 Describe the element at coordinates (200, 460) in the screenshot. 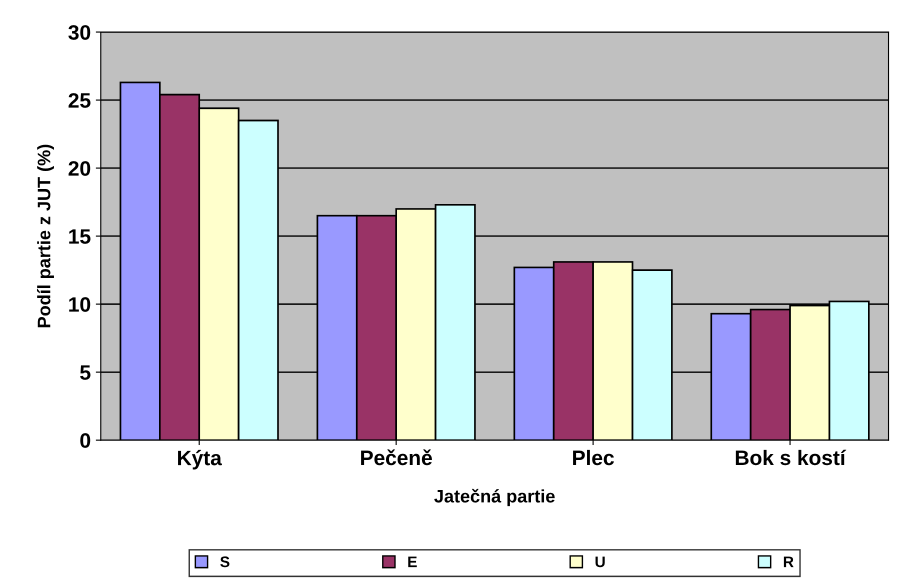

I see `x-tick-label: Kýta` at that location.